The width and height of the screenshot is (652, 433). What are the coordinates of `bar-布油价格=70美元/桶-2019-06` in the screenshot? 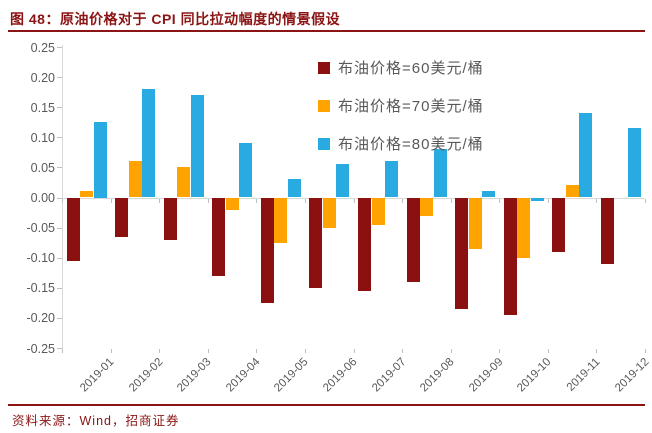 It's located at (329, 212).